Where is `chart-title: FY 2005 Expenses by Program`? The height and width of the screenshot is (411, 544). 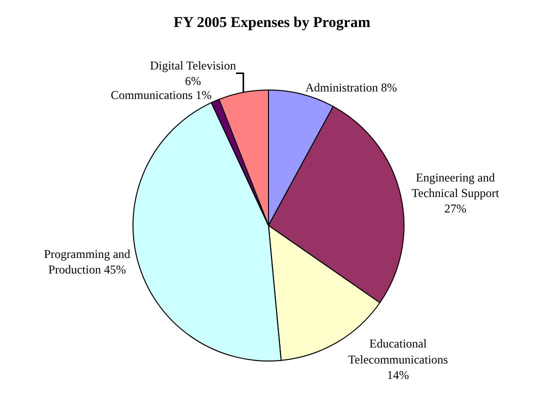
chart-title: FY 2005 Expenses by Program is located at coordinates (272, 22).